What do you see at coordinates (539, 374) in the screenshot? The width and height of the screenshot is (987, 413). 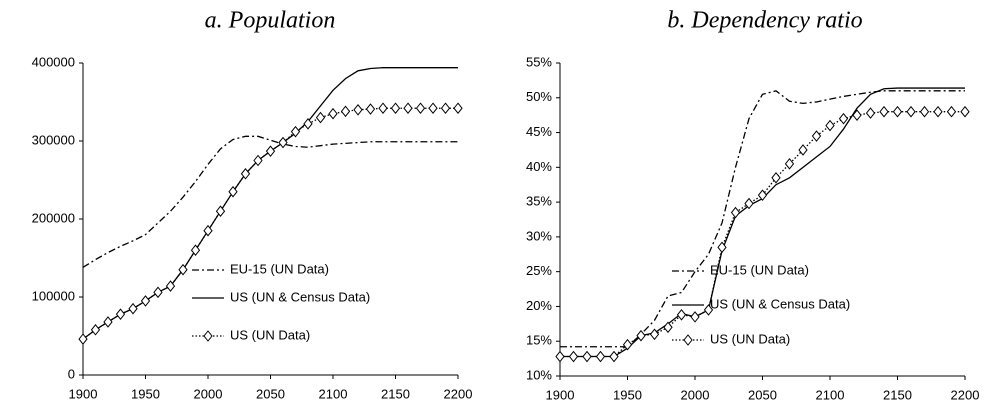 I see `y-tick-label: 10%` at bounding box center [539, 374].